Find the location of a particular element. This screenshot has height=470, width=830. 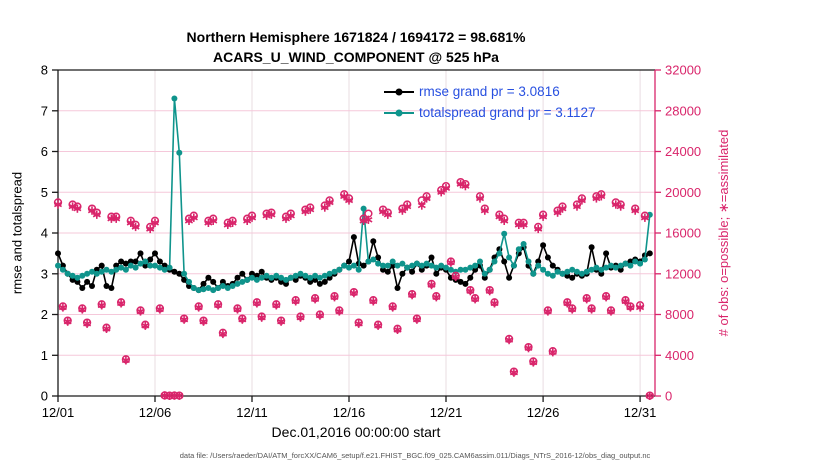

x-axis-ticks: 12/01 12/06 12/11 12/16 12/21 12/26 12/31 is located at coordinates (349, 408).